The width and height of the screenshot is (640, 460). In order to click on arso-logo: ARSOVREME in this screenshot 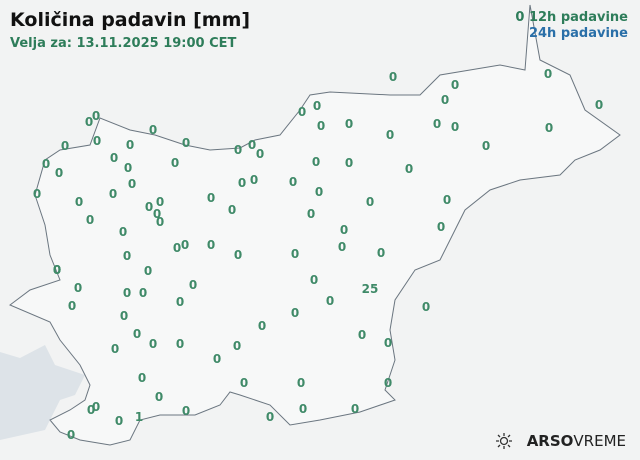, I will do `click(560, 441)`.